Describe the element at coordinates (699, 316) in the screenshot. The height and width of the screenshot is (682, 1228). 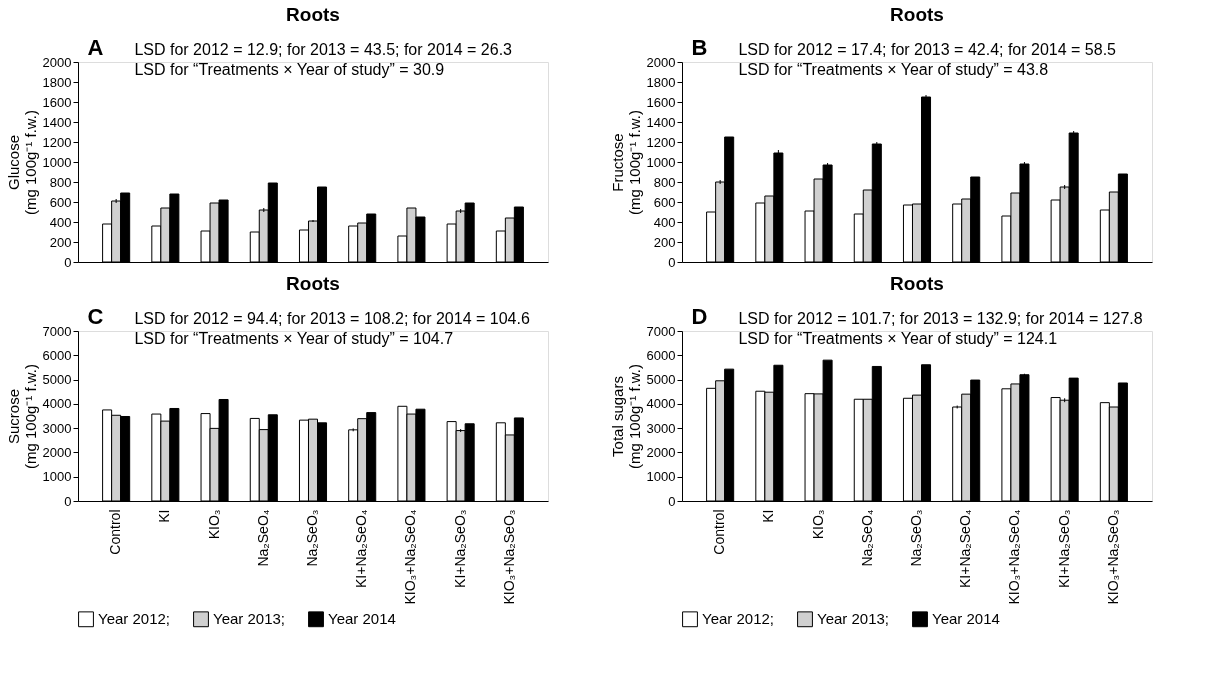
I see `text: D` at that location.